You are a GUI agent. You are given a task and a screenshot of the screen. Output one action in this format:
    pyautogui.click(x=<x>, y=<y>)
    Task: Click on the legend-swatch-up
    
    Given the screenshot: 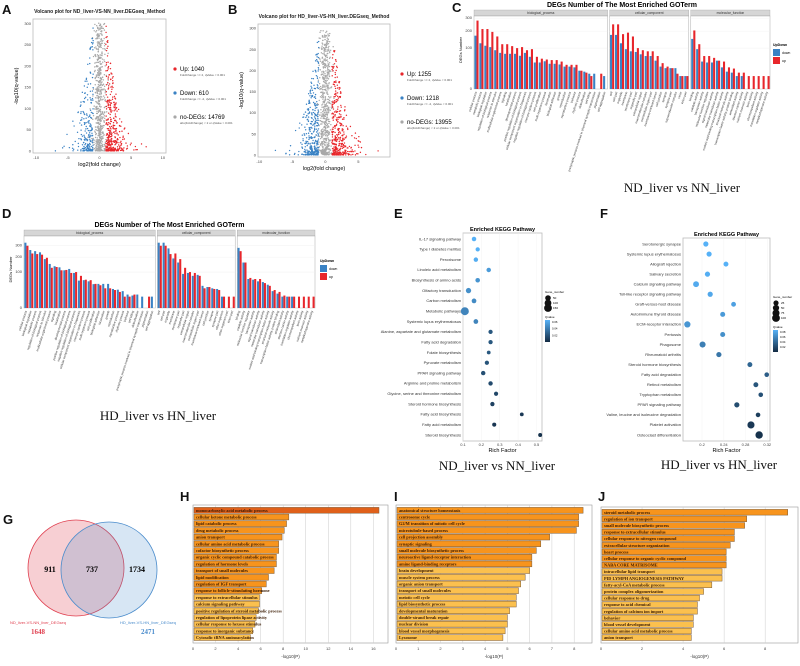 What is the action you would take?
    pyautogui.click(x=323, y=276)
    